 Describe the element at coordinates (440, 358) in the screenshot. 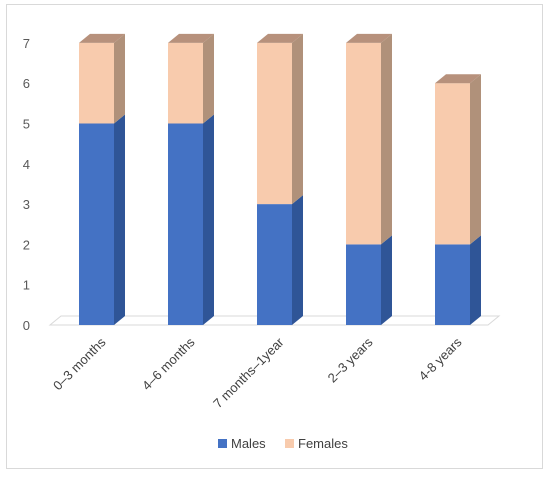

I see `x-tick-label: 4-8 years` at that location.